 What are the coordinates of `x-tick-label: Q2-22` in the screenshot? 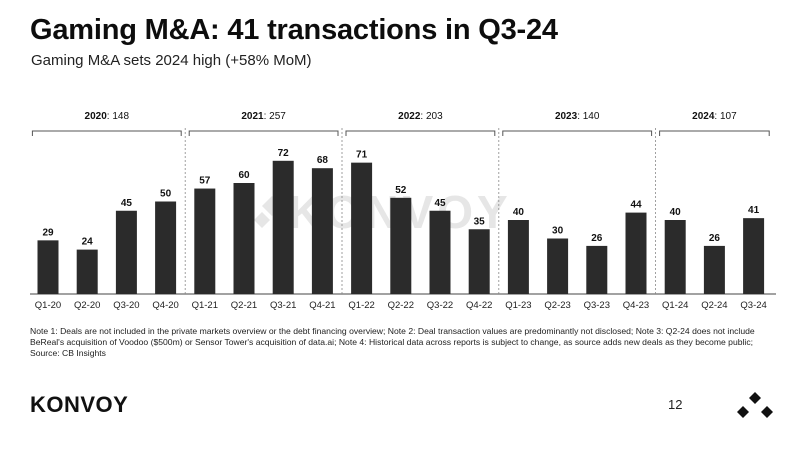 It's located at (401, 305).